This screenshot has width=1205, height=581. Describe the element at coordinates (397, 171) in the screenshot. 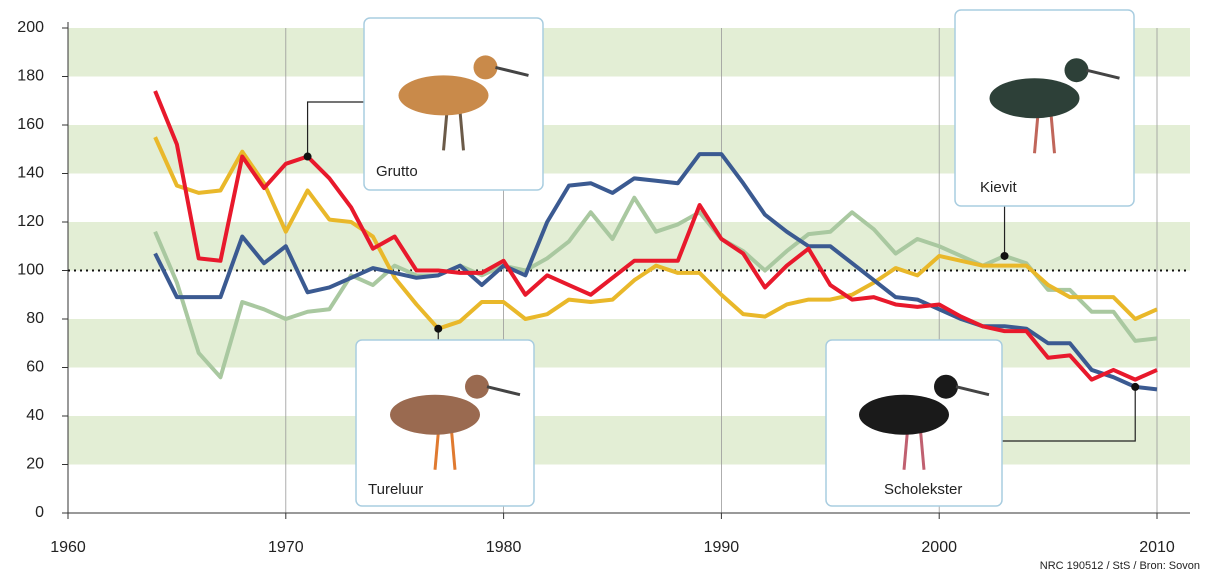

I see `bird-label: Grutto` at that location.